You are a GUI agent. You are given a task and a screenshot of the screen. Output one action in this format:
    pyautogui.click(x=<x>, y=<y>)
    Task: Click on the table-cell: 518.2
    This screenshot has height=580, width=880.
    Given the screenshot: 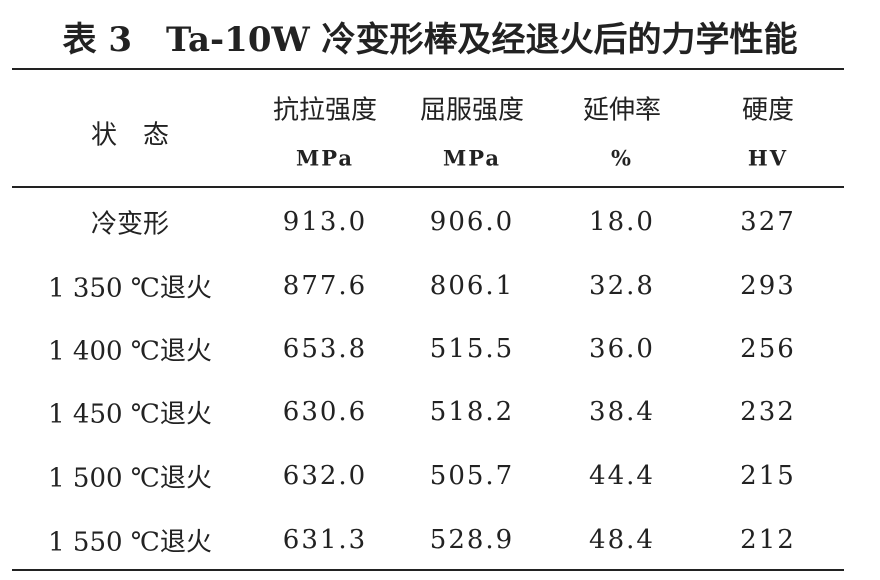 What is the action you would take?
    pyautogui.click(x=472, y=412)
    